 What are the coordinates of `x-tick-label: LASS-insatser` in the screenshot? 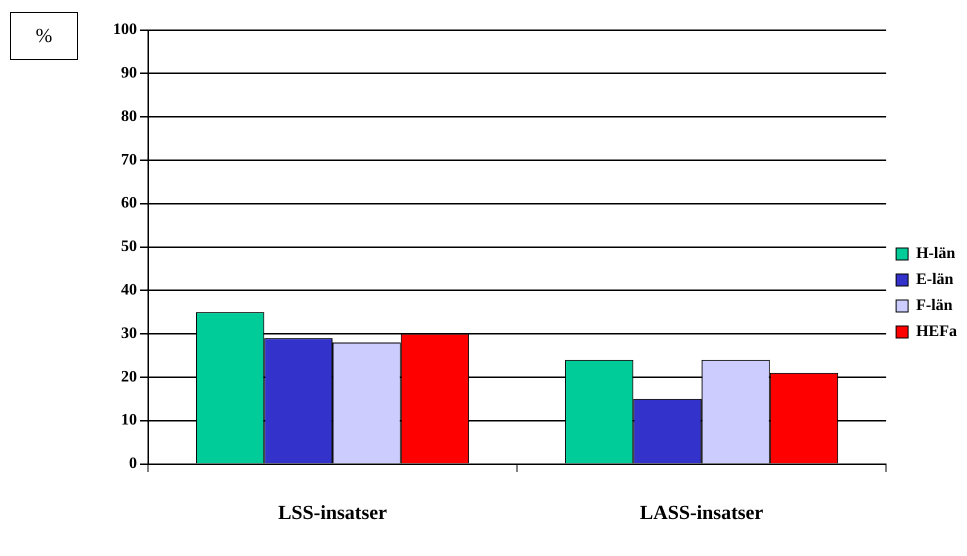 It's located at (702, 513).